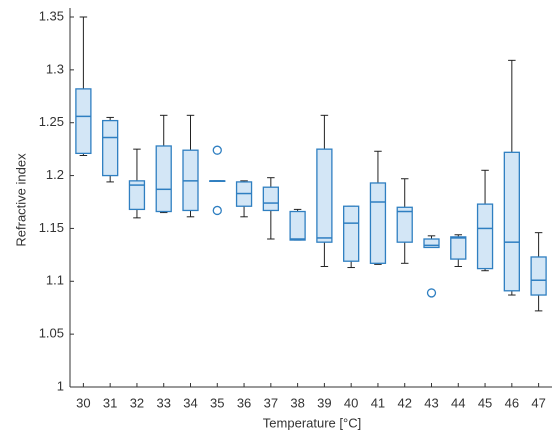 Image resolution: width=553 pixels, height=434 pixels. I want to click on y-tick-label: 1.3, so click(55, 68).